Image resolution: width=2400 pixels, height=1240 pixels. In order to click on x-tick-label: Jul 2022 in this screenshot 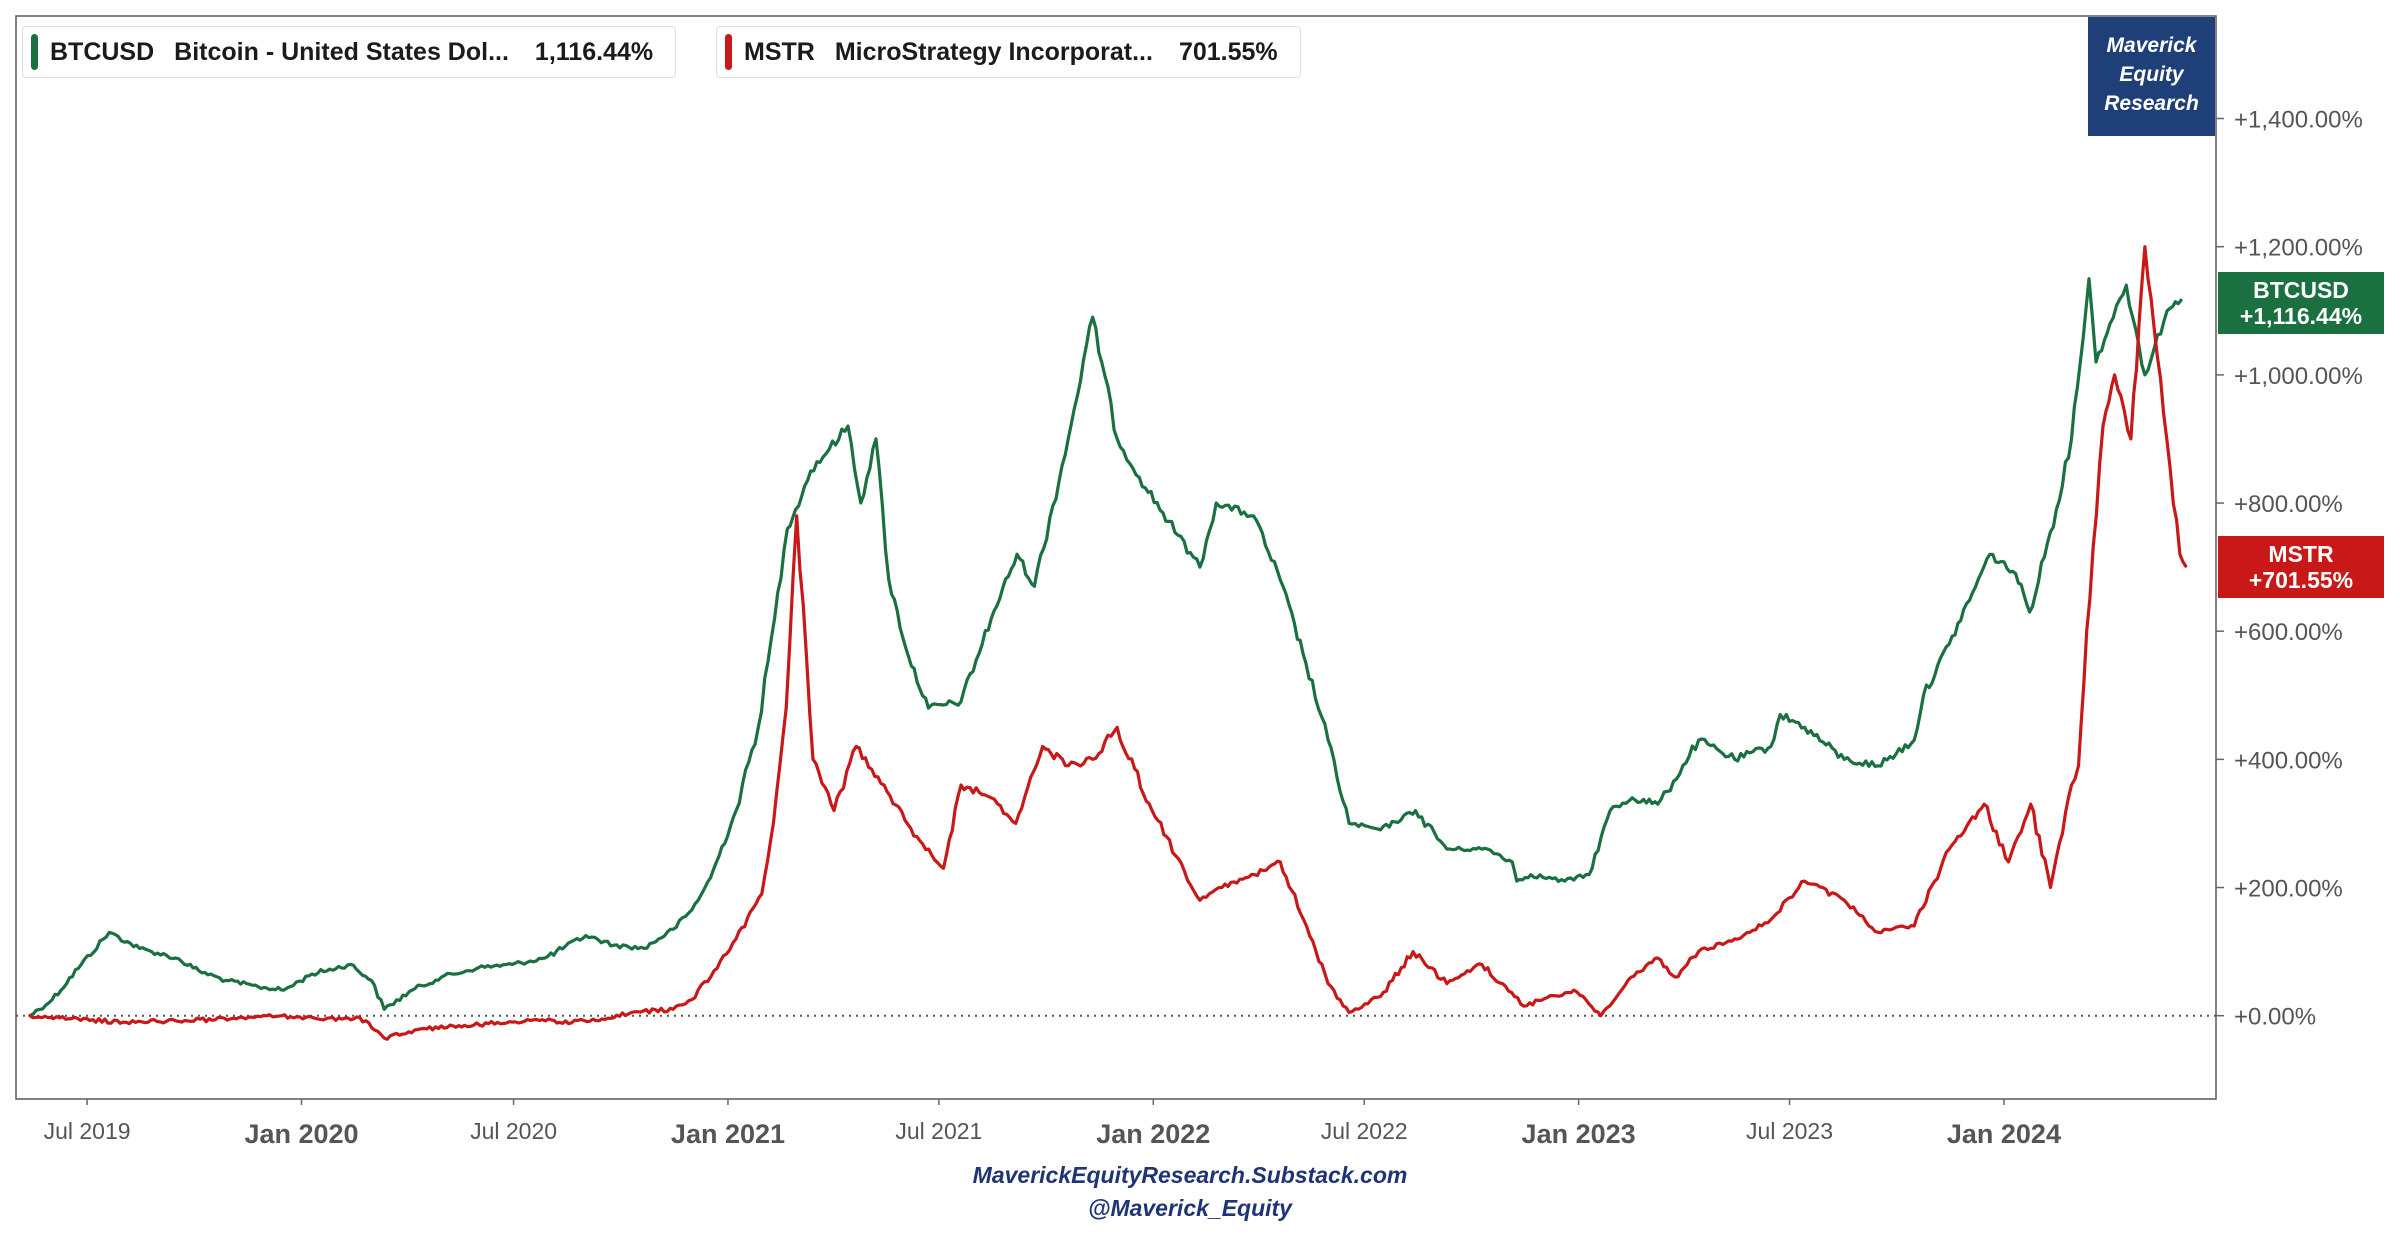, I will do `click(1364, 1131)`.